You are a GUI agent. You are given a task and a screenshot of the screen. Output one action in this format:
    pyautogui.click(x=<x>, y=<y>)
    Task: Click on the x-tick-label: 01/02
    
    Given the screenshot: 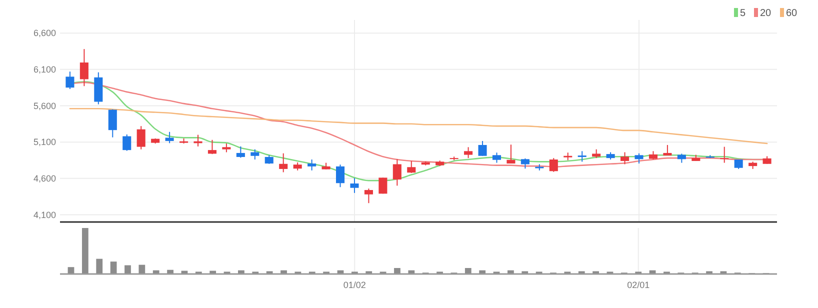 What is the action you would take?
    pyautogui.click(x=354, y=285)
    